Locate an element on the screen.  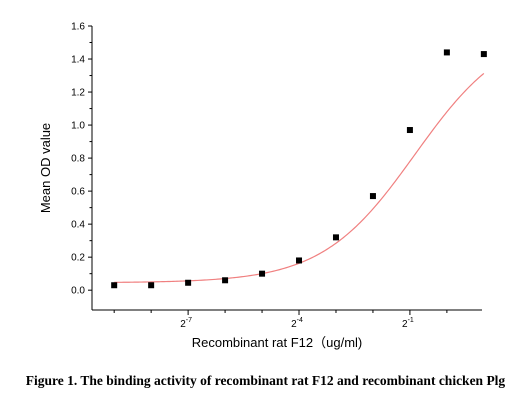
x-tick-label: 2-4 is located at coordinates (297, 323).